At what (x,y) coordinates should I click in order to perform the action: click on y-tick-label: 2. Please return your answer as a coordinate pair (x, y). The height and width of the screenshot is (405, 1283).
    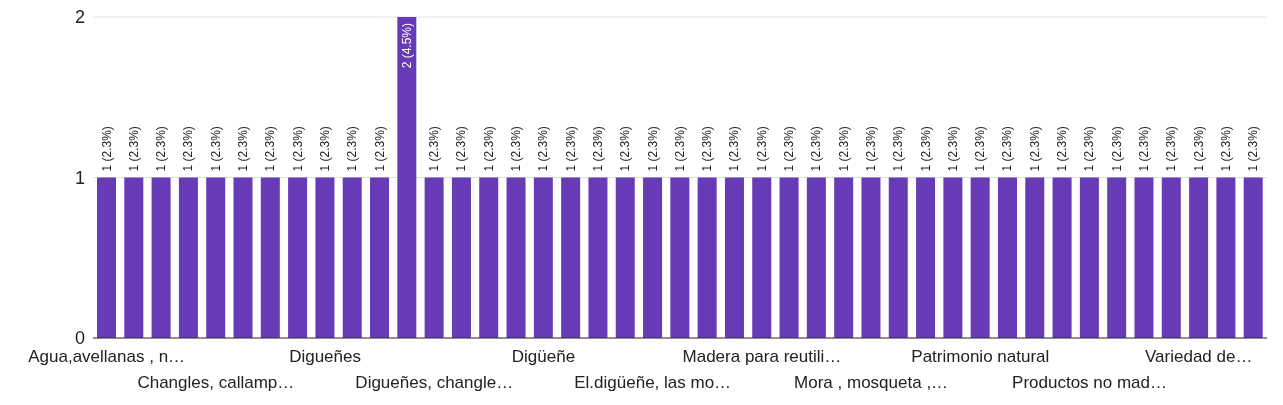
    Looking at the image, I should click on (79, 17).